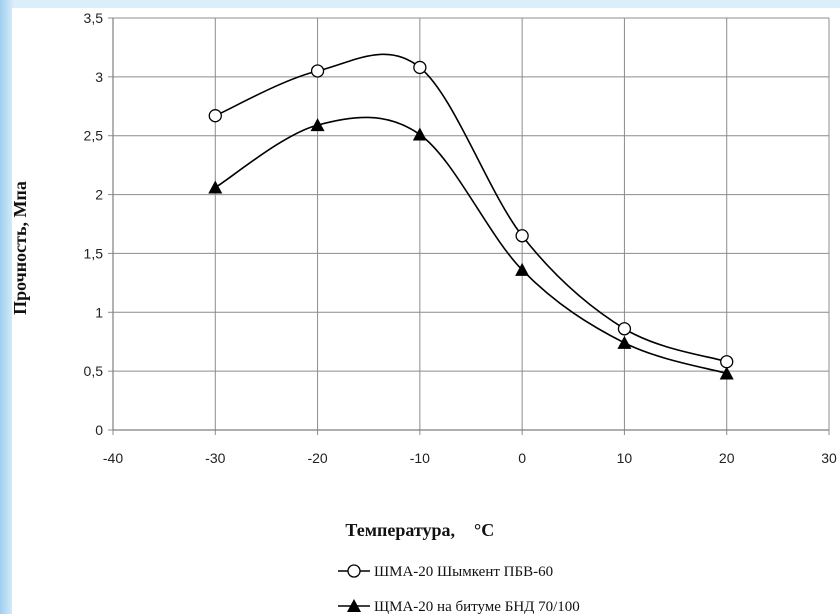 The width and height of the screenshot is (840, 614). Describe the element at coordinates (317, 458) in the screenshot. I see `x-tick-label: -20` at that location.